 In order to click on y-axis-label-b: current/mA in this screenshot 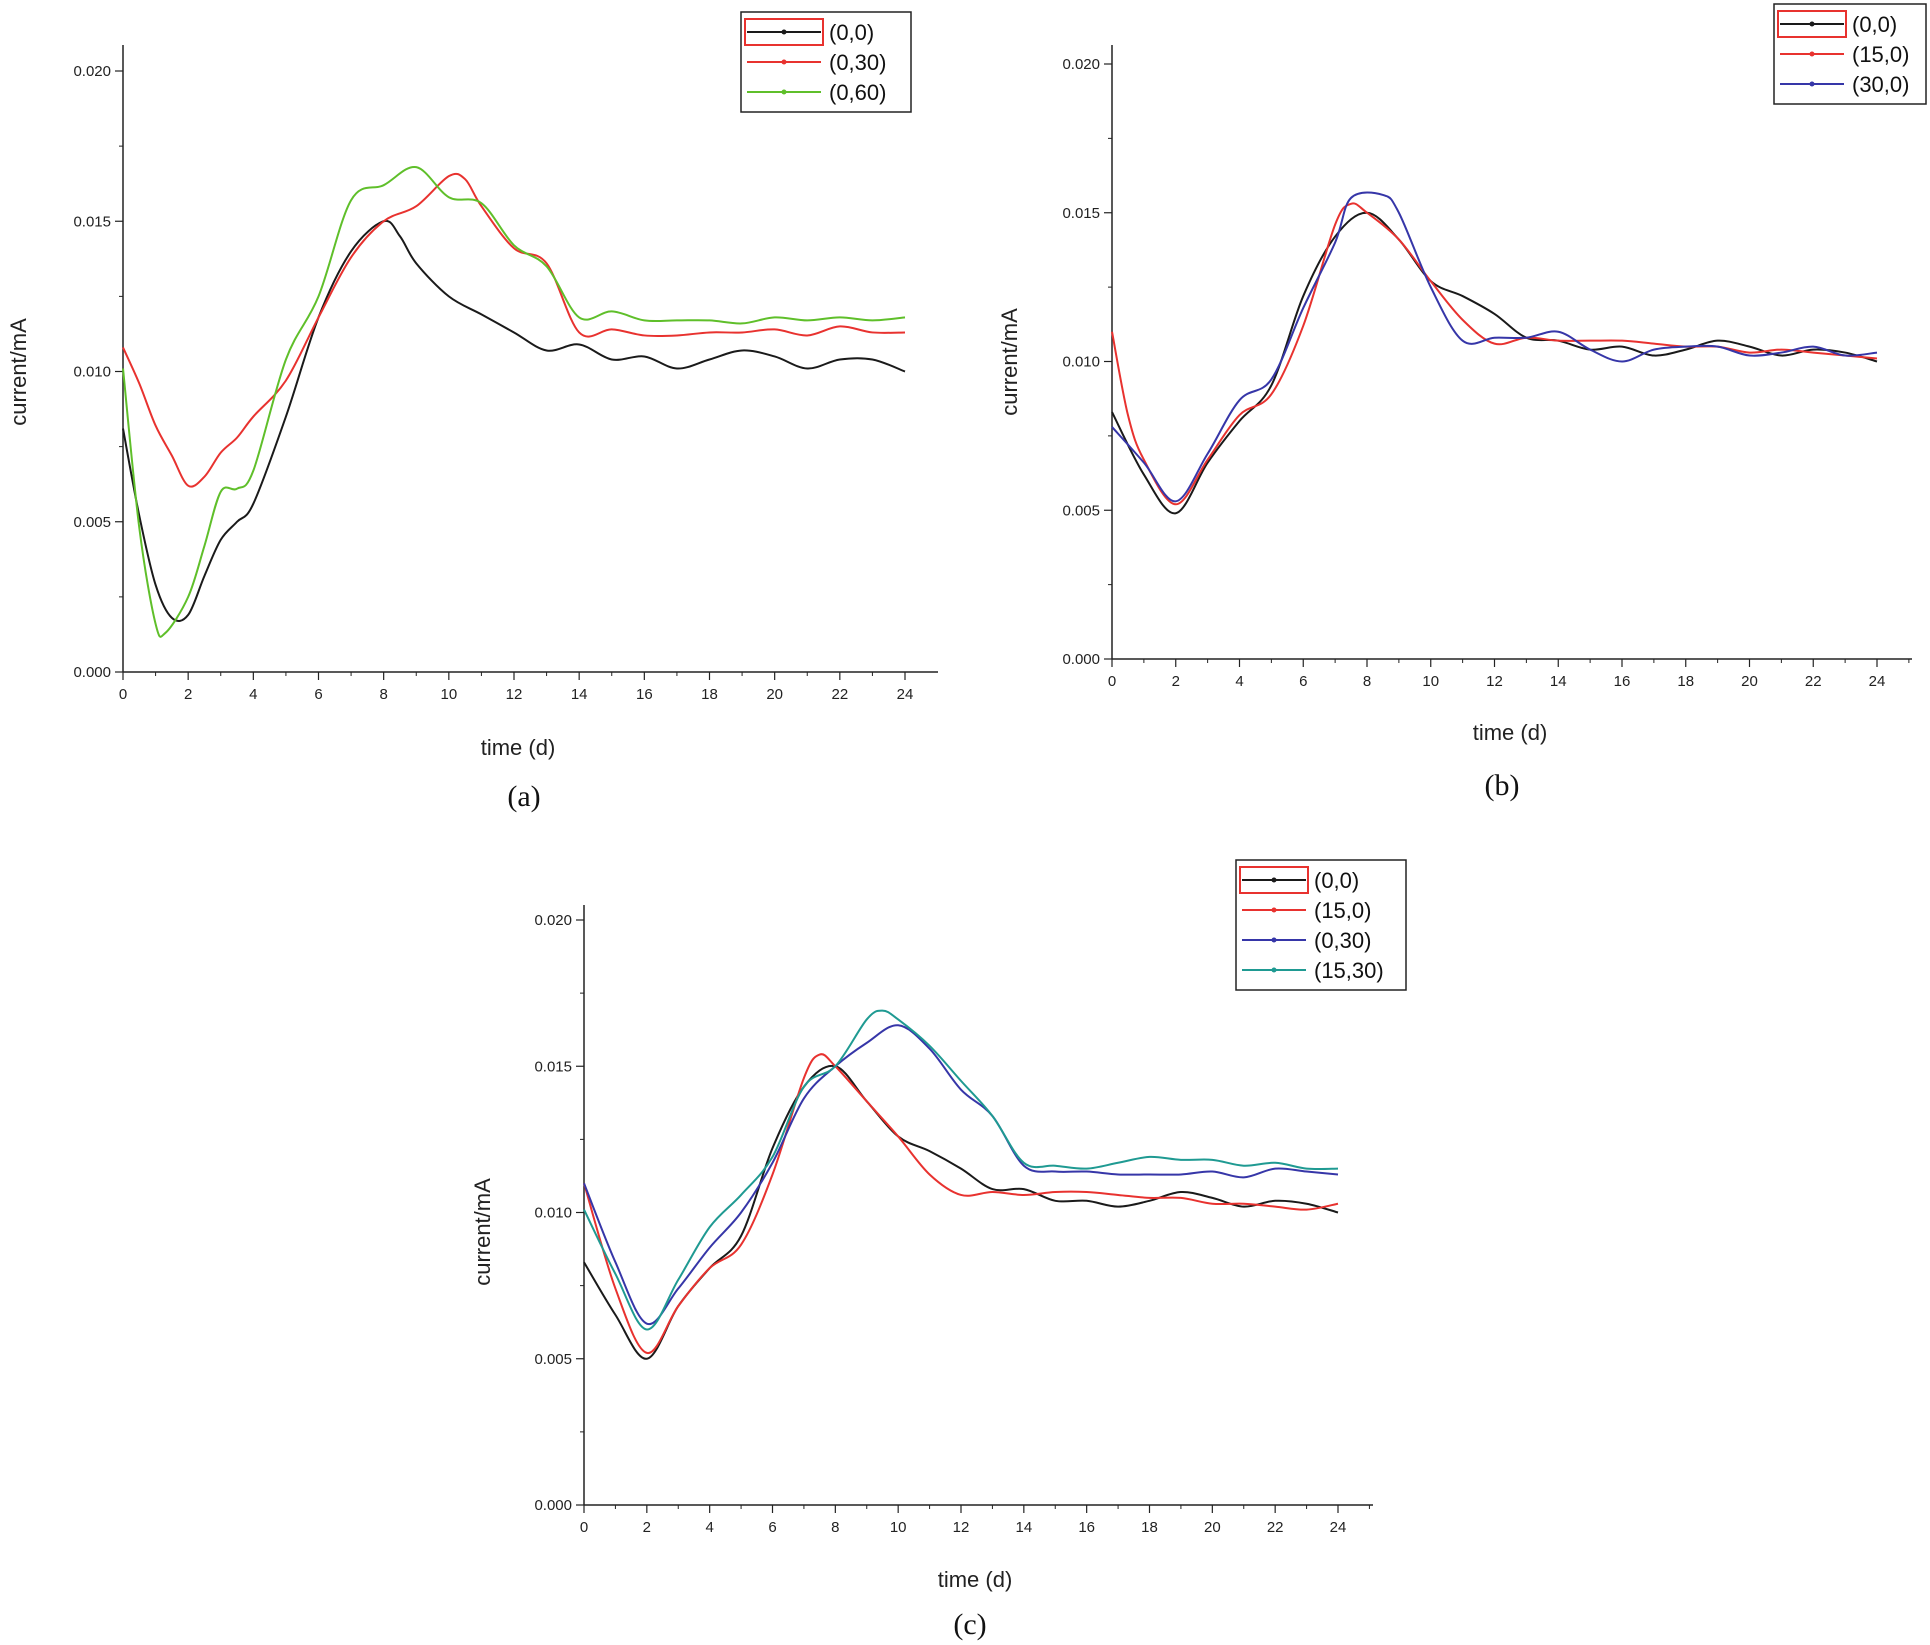, I will do `click(1009, 362)`.